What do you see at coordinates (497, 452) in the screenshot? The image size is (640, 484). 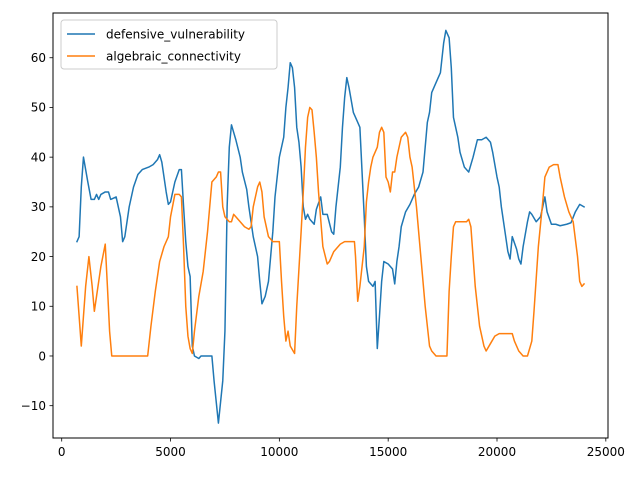 I see `x-tick-label: 20000` at bounding box center [497, 452].